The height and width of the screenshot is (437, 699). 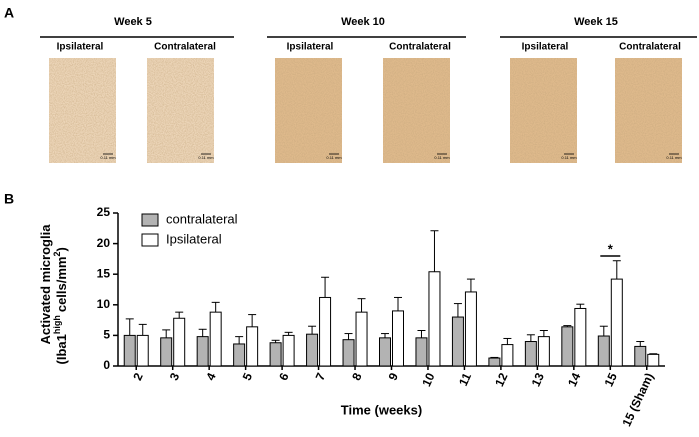 I want to click on x-axis-label: Time (weeks), so click(x=381, y=409).